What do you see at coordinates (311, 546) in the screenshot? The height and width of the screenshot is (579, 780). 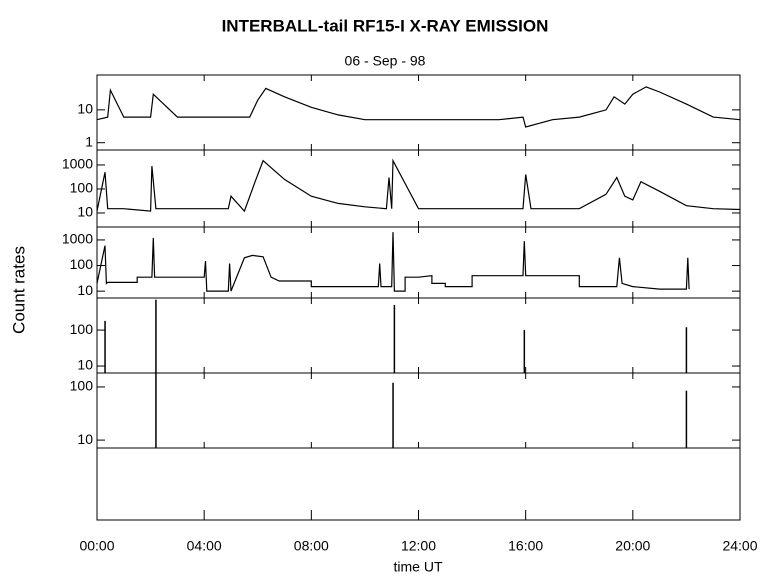 I see `x-tick-label: 08:00` at bounding box center [311, 546].